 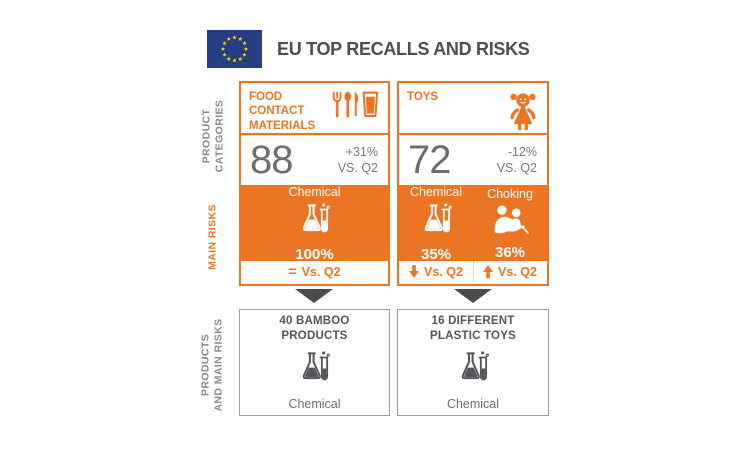 I want to click on side-label-products-and-main-risks: PRODUCTS AND MAIN RISKS, so click(x=211, y=365).